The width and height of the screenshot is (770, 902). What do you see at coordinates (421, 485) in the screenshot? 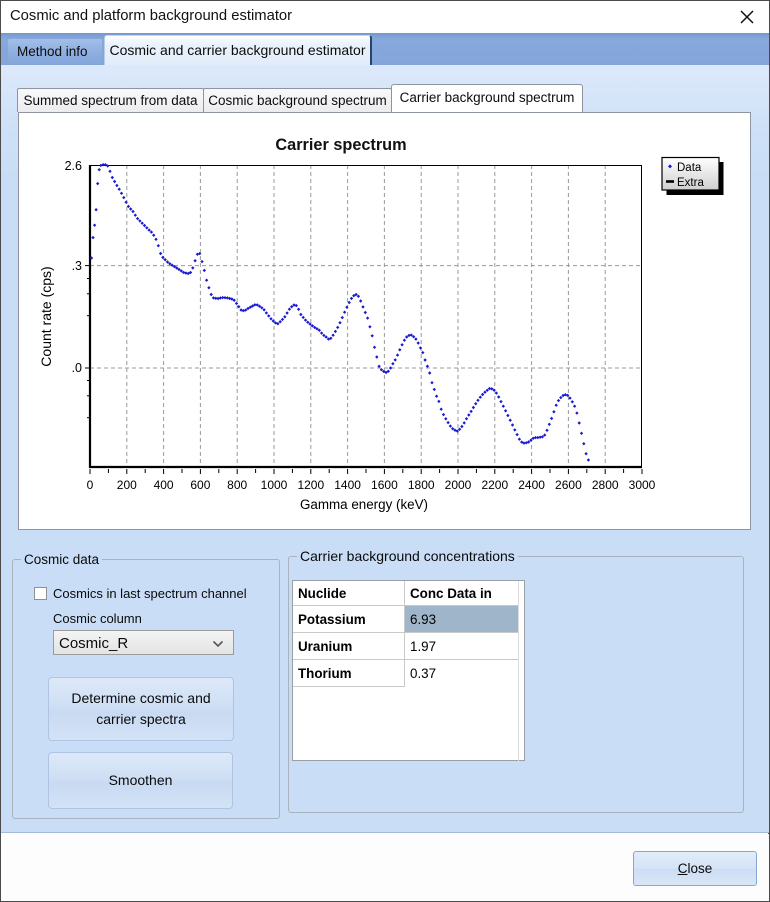
I see `svg-text: 1800` at bounding box center [421, 485].